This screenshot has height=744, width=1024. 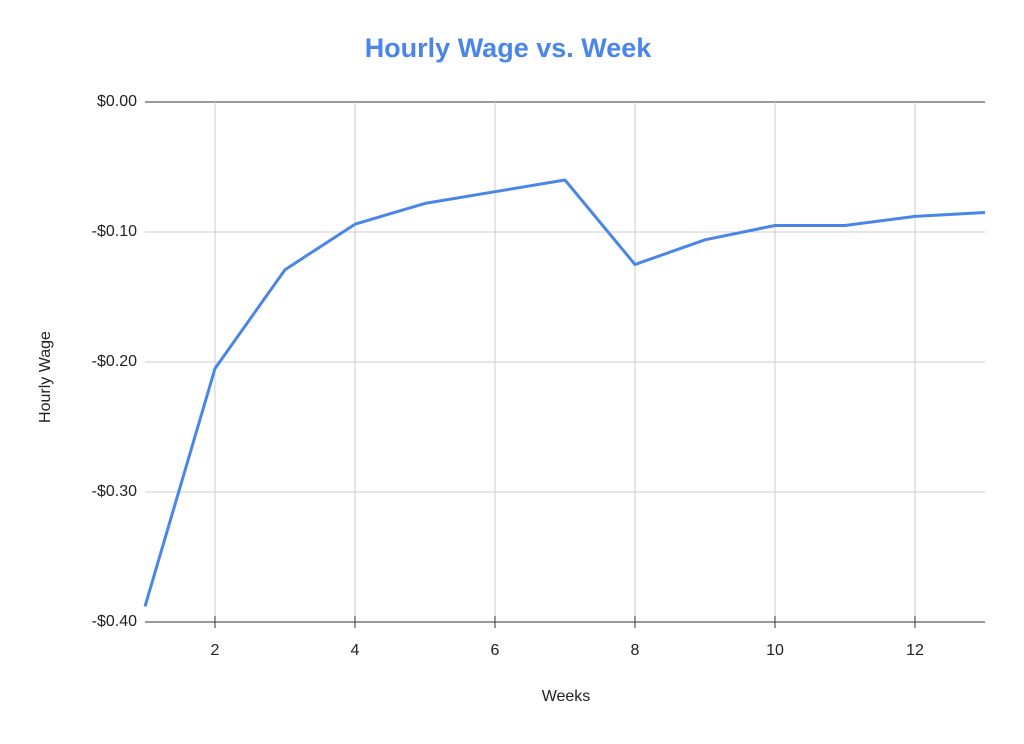 What do you see at coordinates (915, 650) in the screenshot?
I see `x-tick-label: 12` at bounding box center [915, 650].